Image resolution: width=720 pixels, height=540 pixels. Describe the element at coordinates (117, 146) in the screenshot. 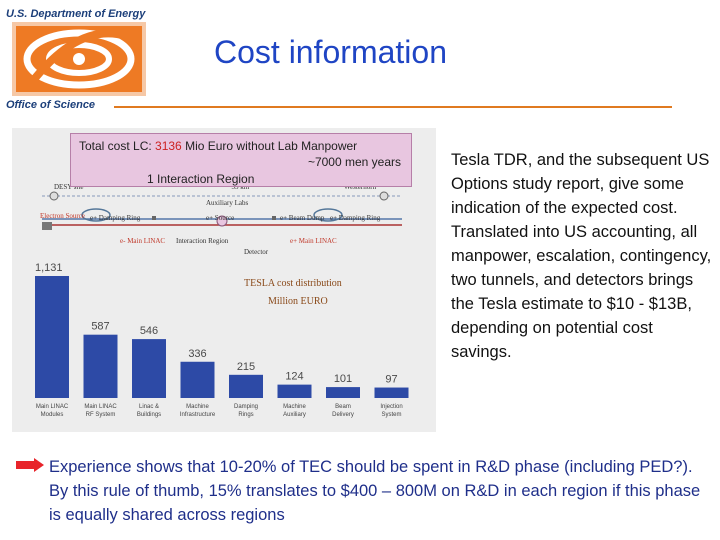

I see `total-cost-prefix: Total cost LC:` at that location.